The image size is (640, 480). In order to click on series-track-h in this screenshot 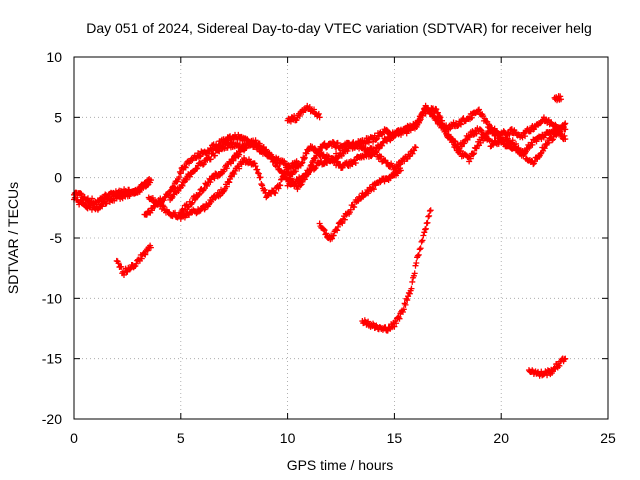, I will do `click(303, 113)`.